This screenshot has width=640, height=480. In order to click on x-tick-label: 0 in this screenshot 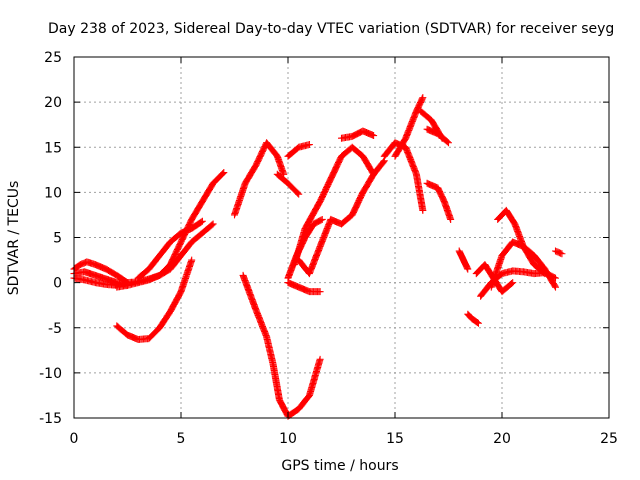, I will do `click(74, 439)`.